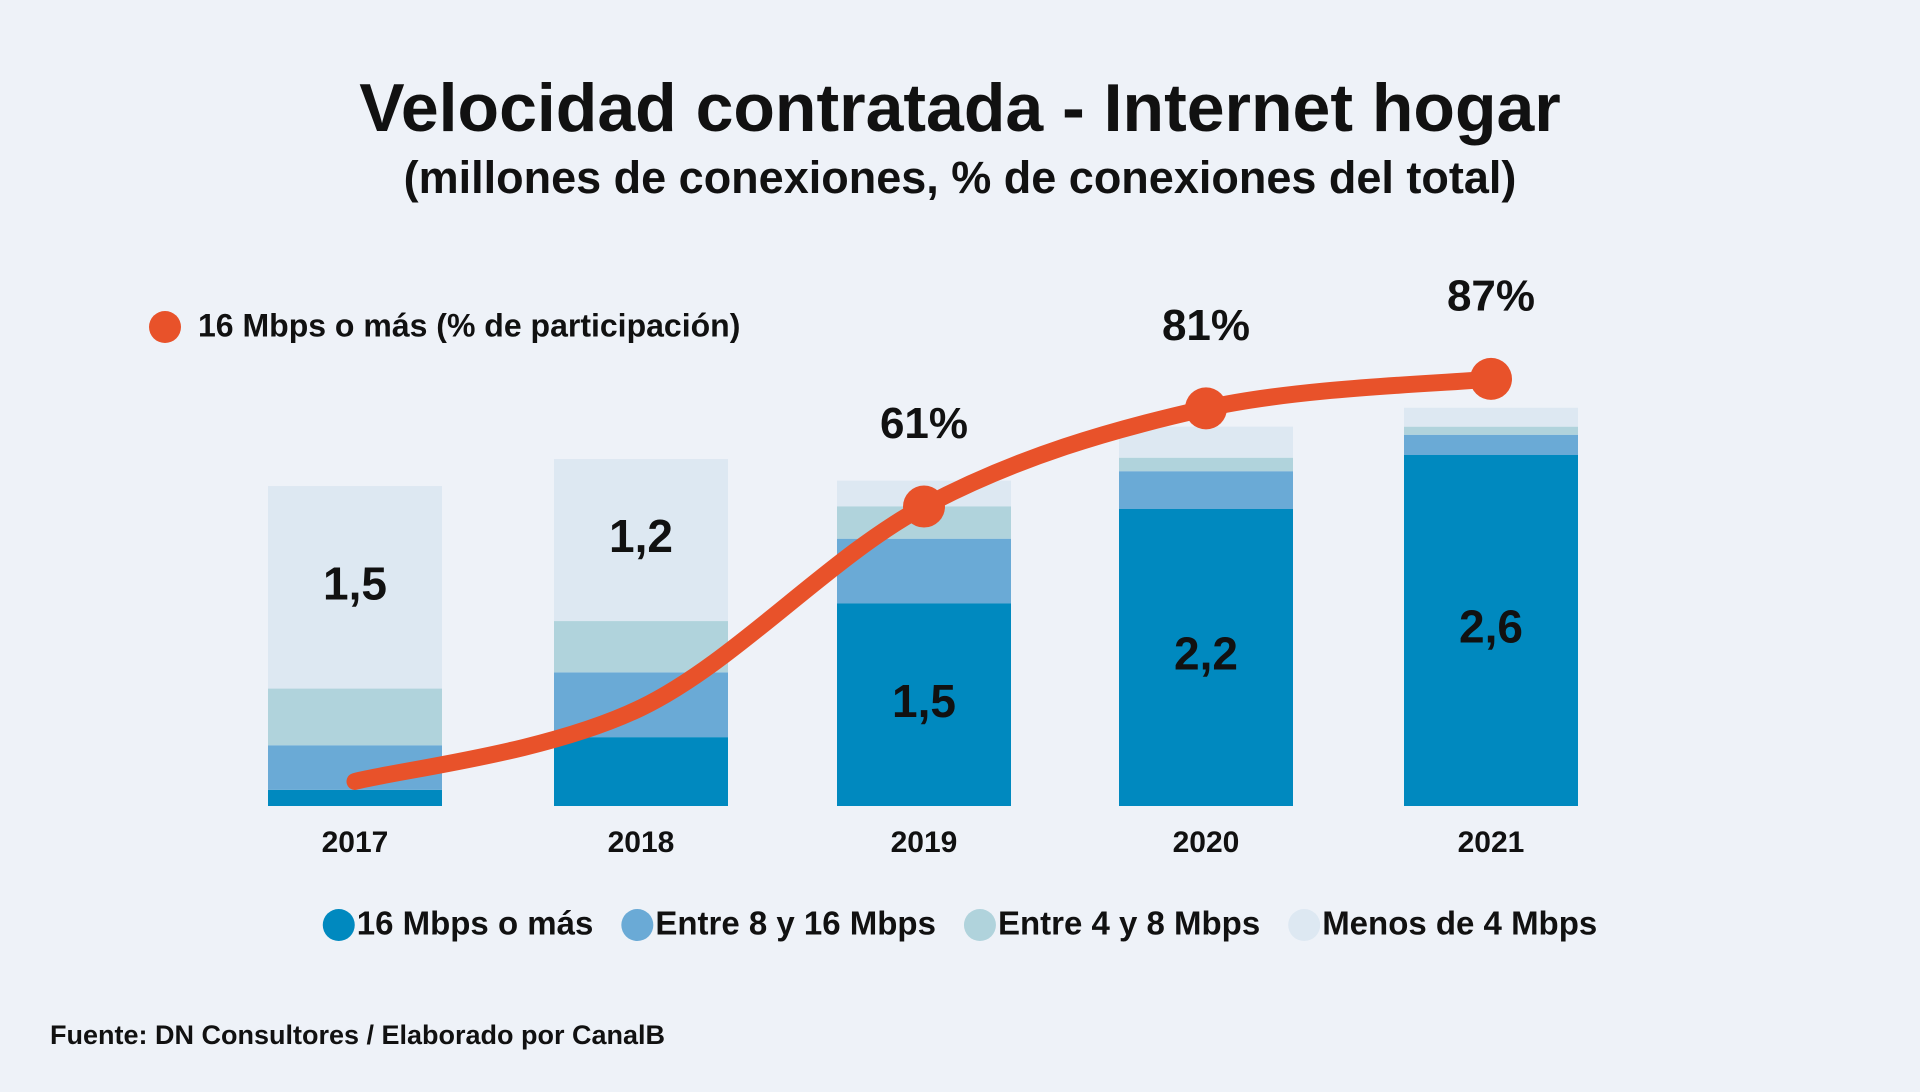 This screenshot has width=1920, height=1092. Describe the element at coordinates (1491, 296) in the screenshot. I see `line-label: 87%` at that location.